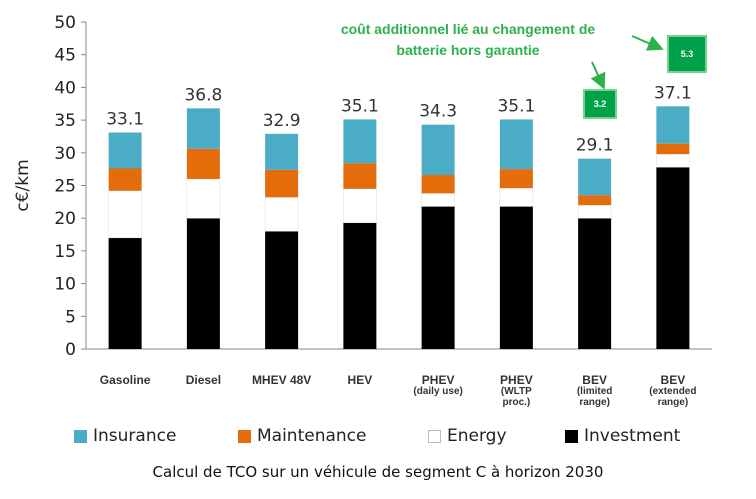 Image resolution: width=756 pixels, height=499 pixels. I want to click on annotation-line-1: coût additionnel lié au changement de, so click(468, 29).